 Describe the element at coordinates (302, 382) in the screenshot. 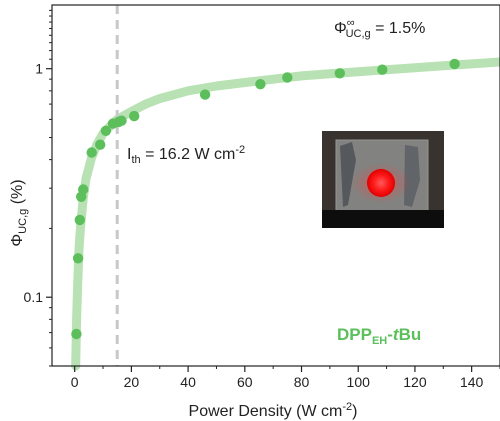

I see `x-tick-label: 80` at that location.